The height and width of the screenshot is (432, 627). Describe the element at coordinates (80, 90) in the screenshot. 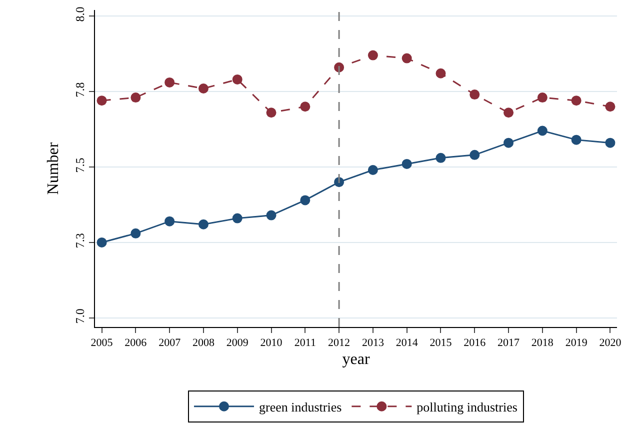

I see `y-tick-label: 7.8` at that location.